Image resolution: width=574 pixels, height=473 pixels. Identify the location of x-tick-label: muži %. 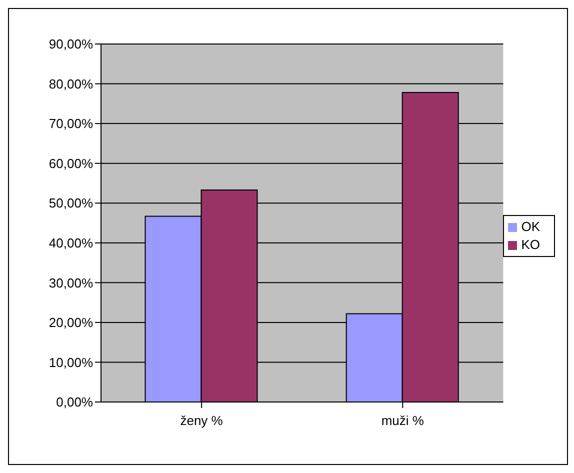
(402, 420).